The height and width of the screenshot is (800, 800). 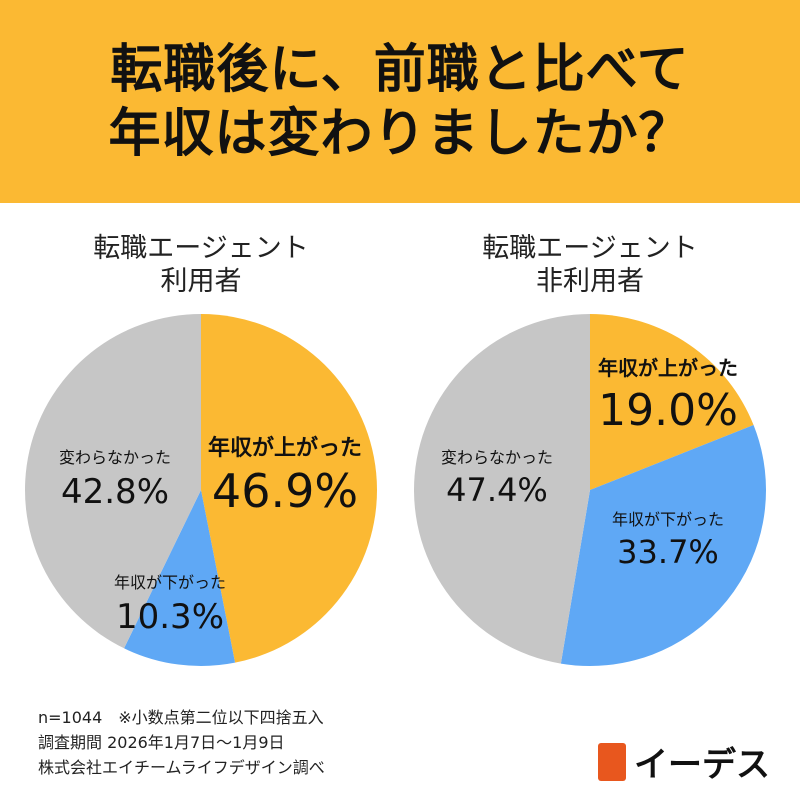 What do you see at coordinates (161, 742) in the screenshot?
I see `footer-period: 調査期間 2026年1月7日〜1月9日` at bounding box center [161, 742].